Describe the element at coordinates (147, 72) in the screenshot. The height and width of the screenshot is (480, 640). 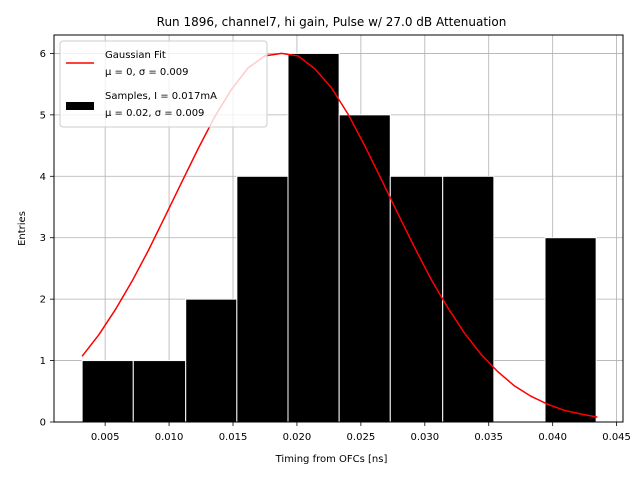
I see `legend-fit-params: μ = 0, σ = 0.009` at that location.